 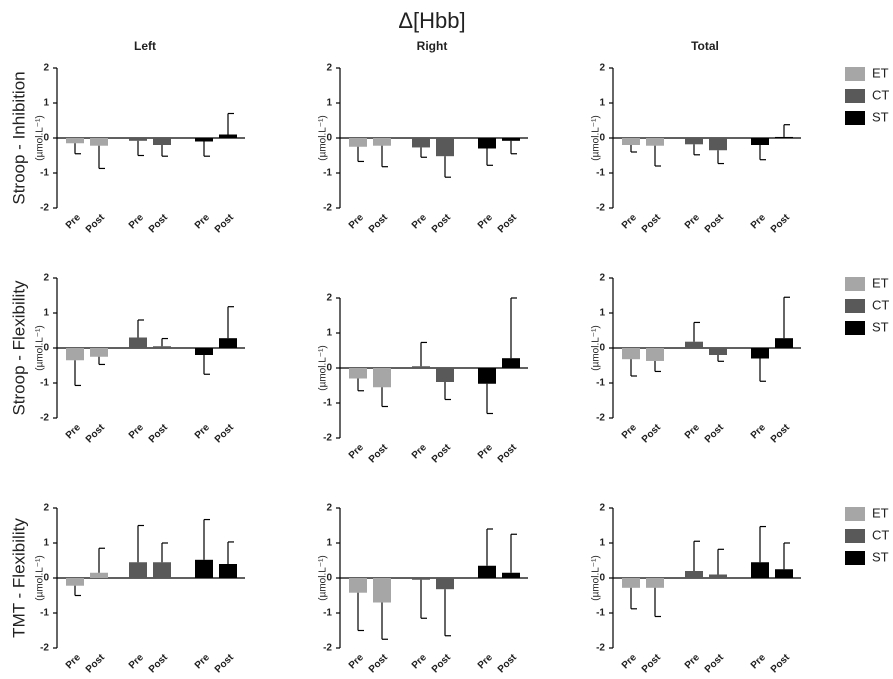 I want to click on row-title: TMT - Flexibility, so click(x=18, y=578).